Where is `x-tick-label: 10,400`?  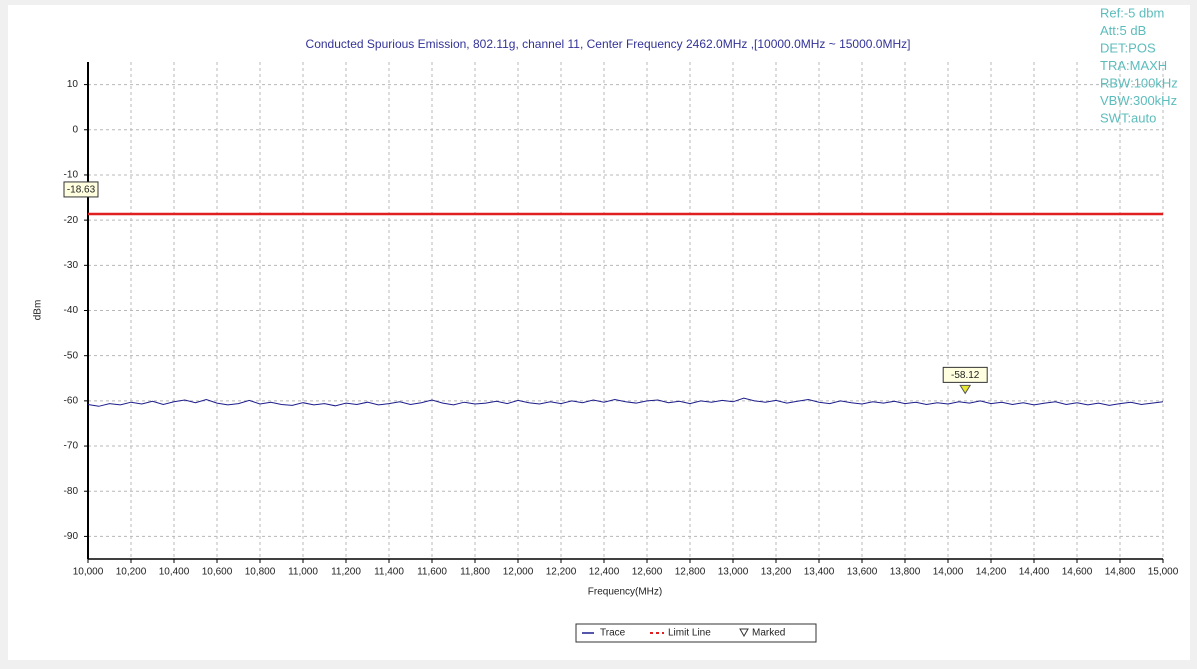
x-tick-label: 10,400 is located at coordinates (174, 572).